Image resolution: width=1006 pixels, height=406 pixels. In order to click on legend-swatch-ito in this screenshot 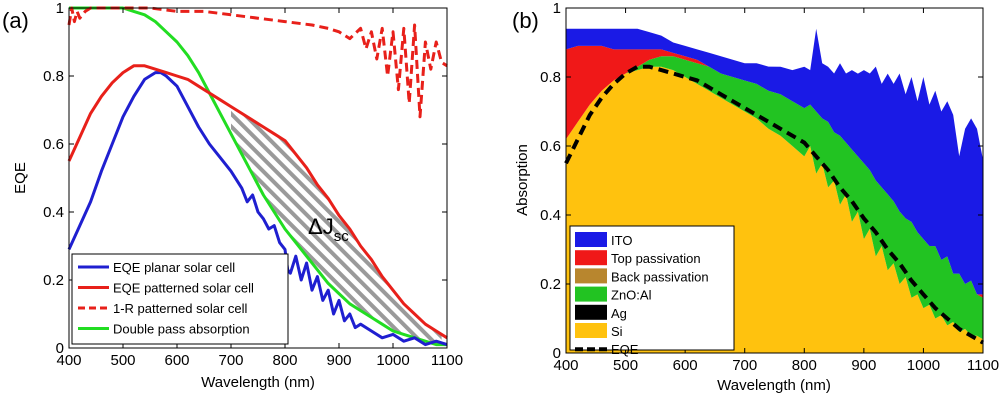, I will do `click(591, 239)`.